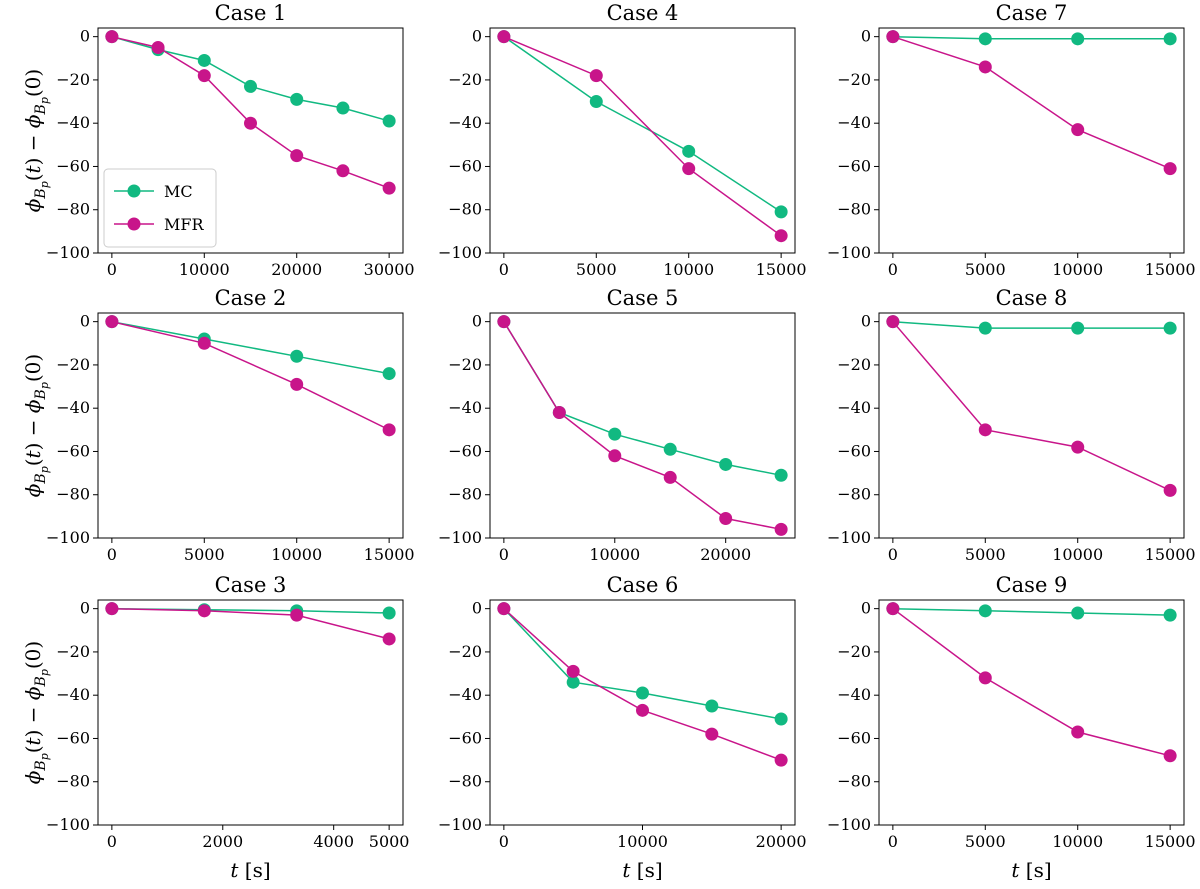 Image resolution: width=1200 pixels, height=889 pixels. What do you see at coordinates (643, 298) in the screenshot?
I see `panel-title: Case 5` at bounding box center [643, 298].